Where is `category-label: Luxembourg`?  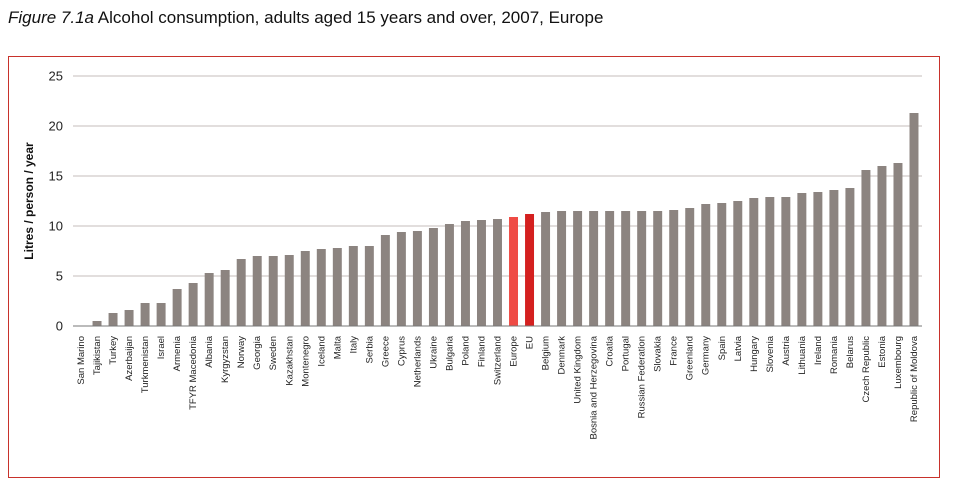
category-label: Luxembourg is located at coordinates (898, 362).